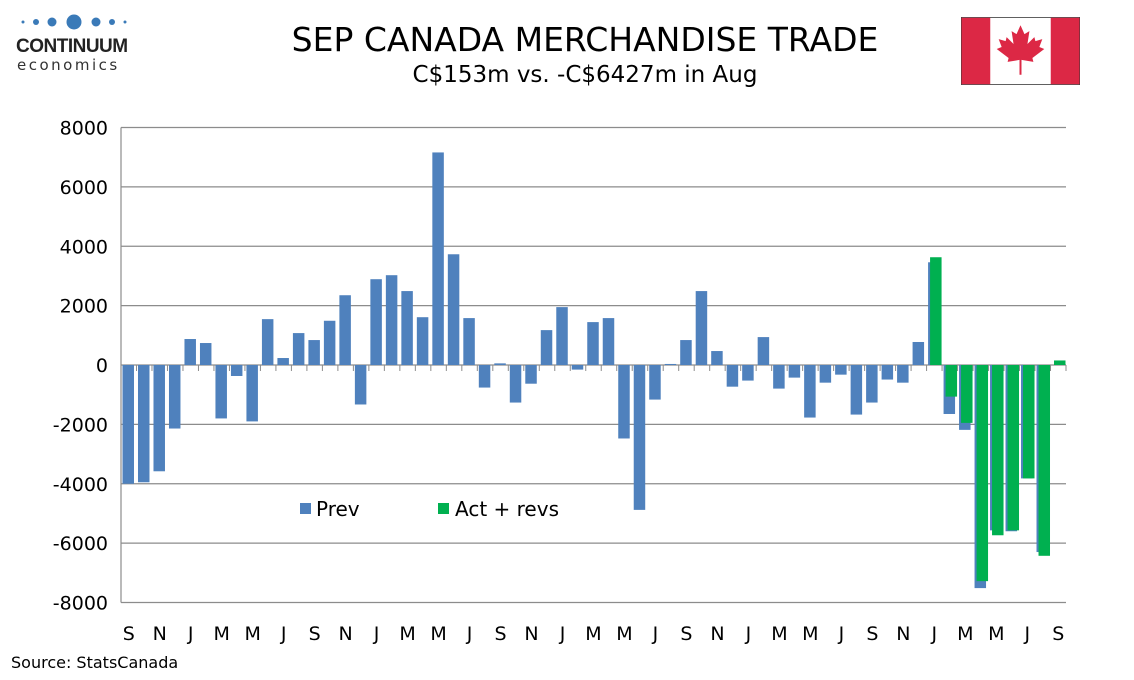 This screenshot has height=680, width=1134. I want to click on legend-label-act: Act + revs, so click(507, 509).